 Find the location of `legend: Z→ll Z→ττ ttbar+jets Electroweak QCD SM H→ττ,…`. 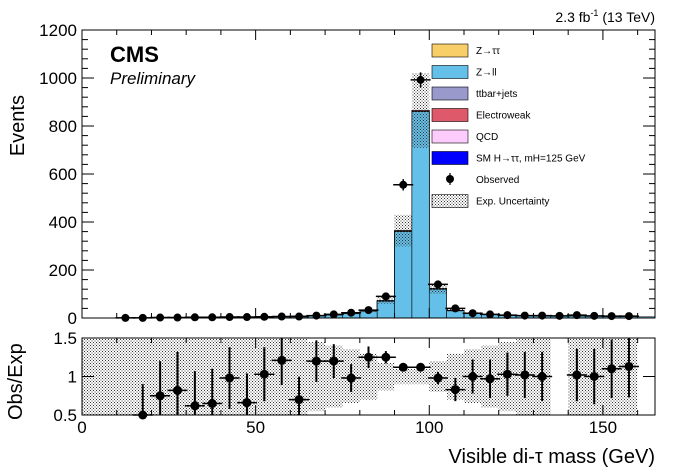

legend: Z→ll Z→ττ ttbar+jets Electroweak QCD SM H→ττ,… is located at coordinates (508, 125).